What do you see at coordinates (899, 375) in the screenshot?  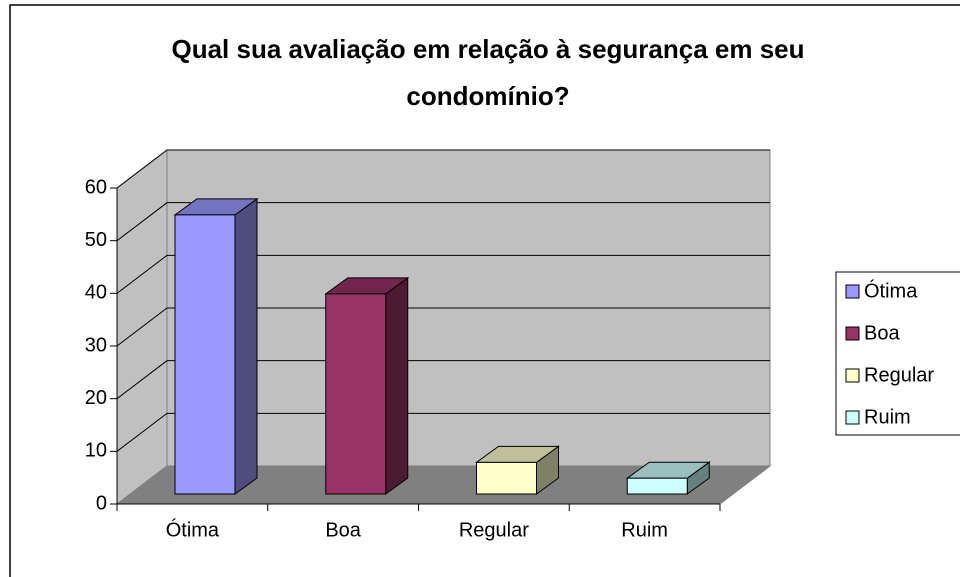 I see `legend-label: Regular` at bounding box center [899, 375].